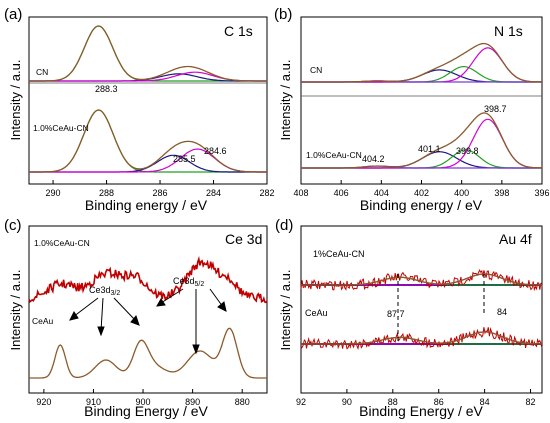 The image size is (550, 423). What do you see at coordinates (381, 193) in the screenshot?
I see `x-tick-label: 404` at bounding box center [381, 193].